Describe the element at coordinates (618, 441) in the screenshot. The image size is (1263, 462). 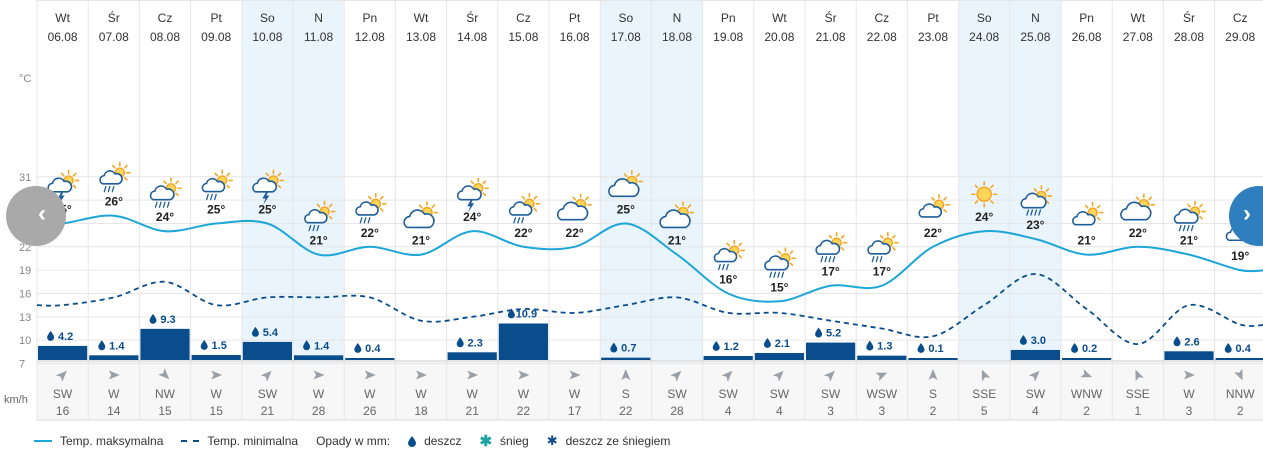
I see `legend-mix-label: deszcz ze śniegiem` at that location.